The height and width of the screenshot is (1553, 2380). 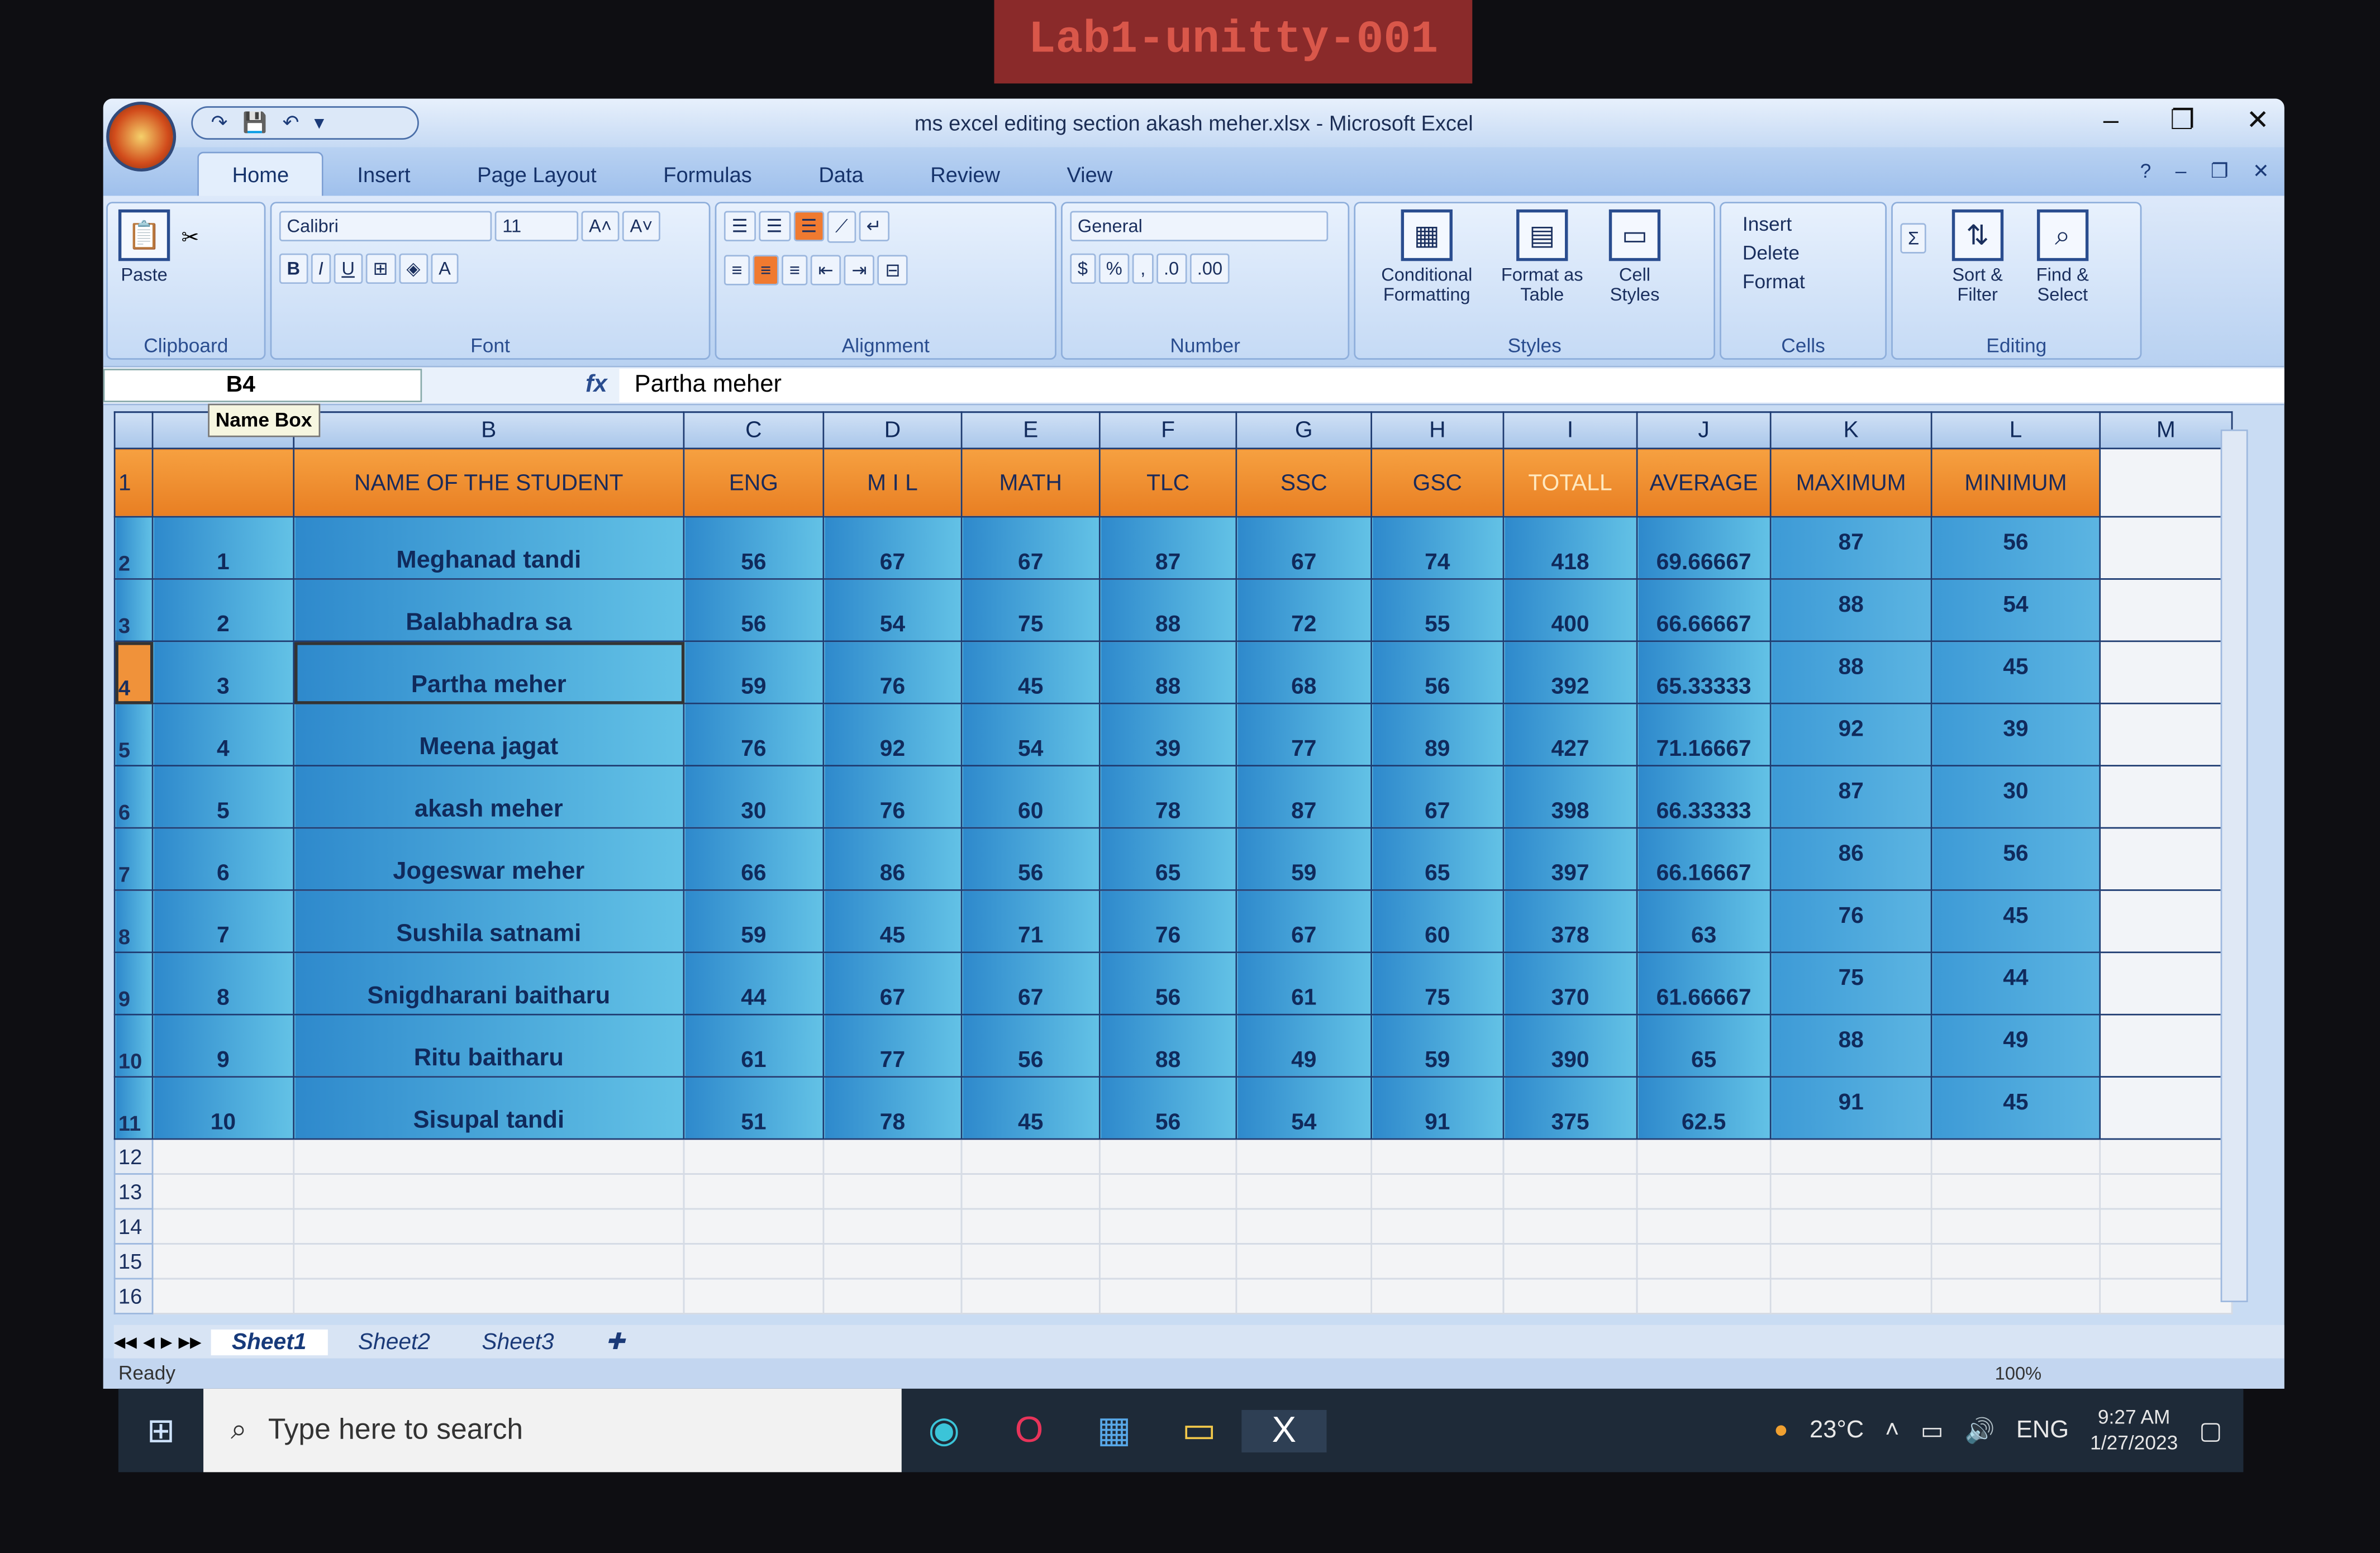 I want to click on comma-button: ,, so click(x=1142, y=268).